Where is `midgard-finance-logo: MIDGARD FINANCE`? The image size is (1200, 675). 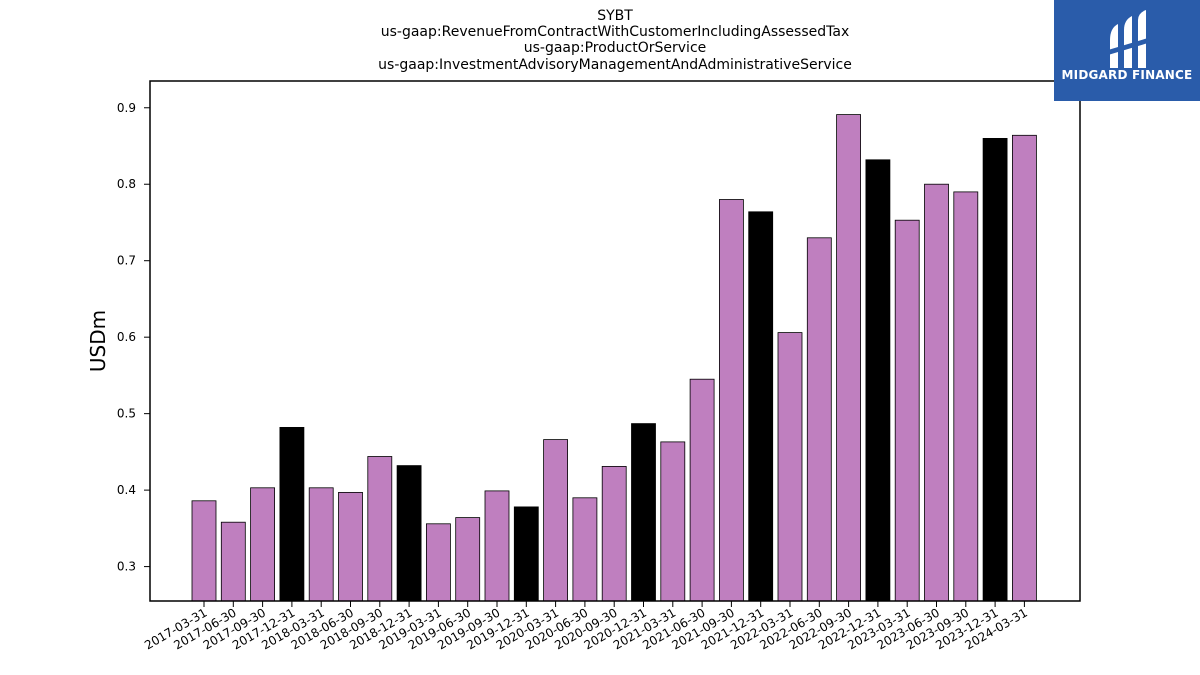
midgard-finance-logo: MIDGARD FINANCE is located at coordinates (1127, 50).